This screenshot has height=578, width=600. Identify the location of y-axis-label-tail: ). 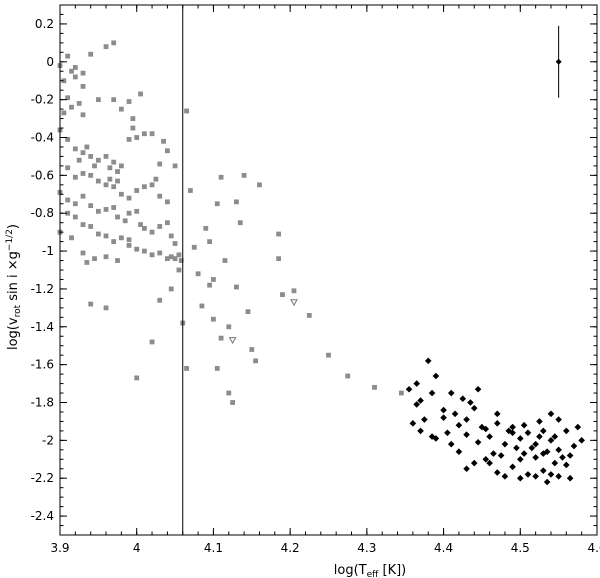
(13, 226).